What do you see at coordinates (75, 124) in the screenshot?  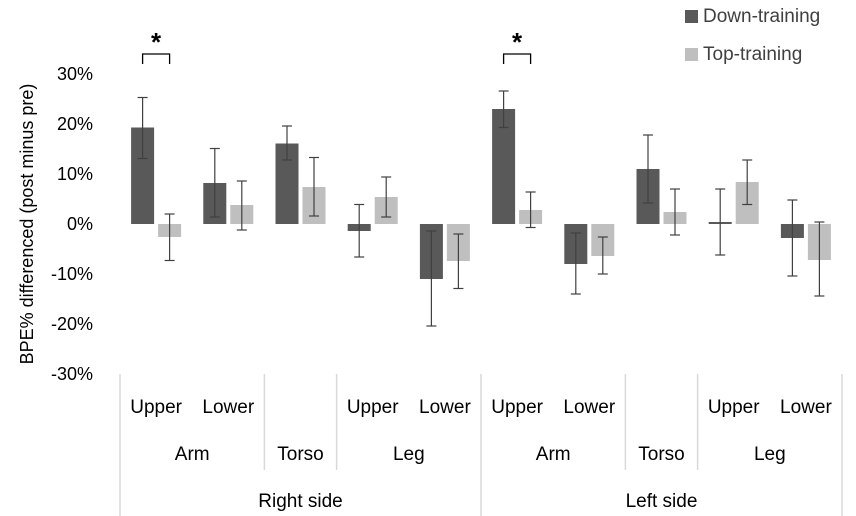 I see `y-tick-label: 20%` at bounding box center [75, 124].